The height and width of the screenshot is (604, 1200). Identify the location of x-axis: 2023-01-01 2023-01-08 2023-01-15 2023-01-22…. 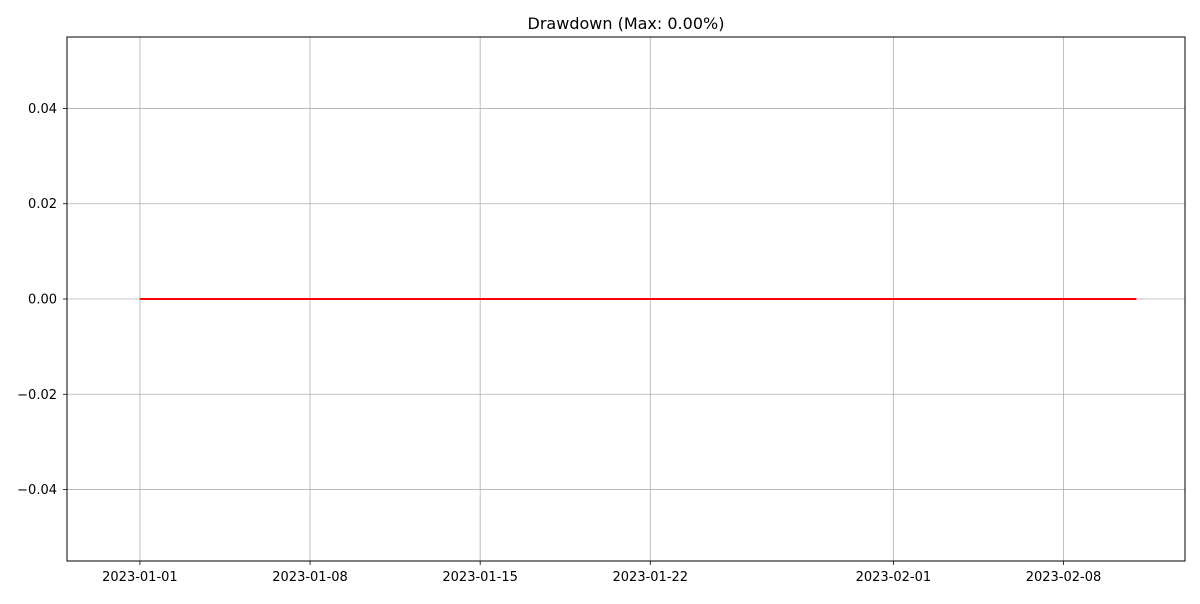
(601, 573).